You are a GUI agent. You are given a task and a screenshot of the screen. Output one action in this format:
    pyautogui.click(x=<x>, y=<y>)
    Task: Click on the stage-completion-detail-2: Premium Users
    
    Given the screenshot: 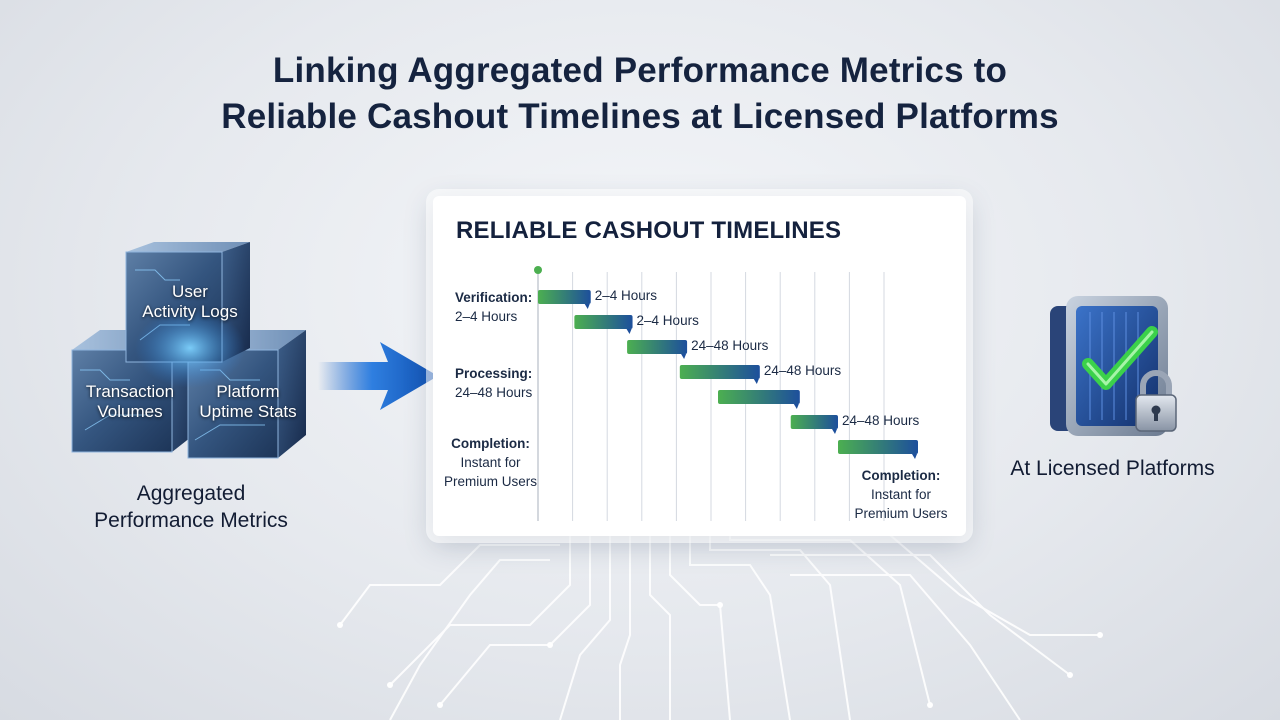 What is the action you would take?
    pyautogui.click(x=490, y=481)
    